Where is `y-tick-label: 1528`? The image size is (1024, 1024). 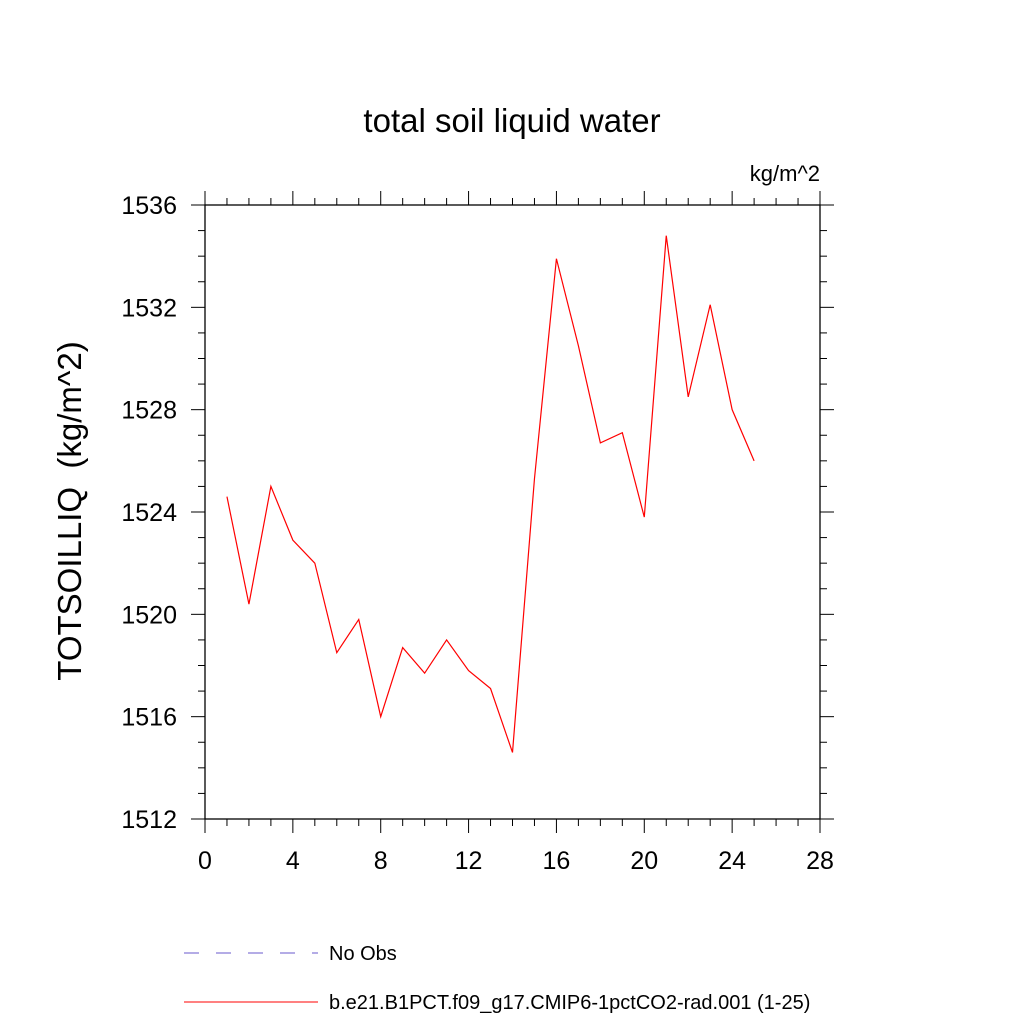 y-tick-label: 1528 is located at coordinates (149, 411).